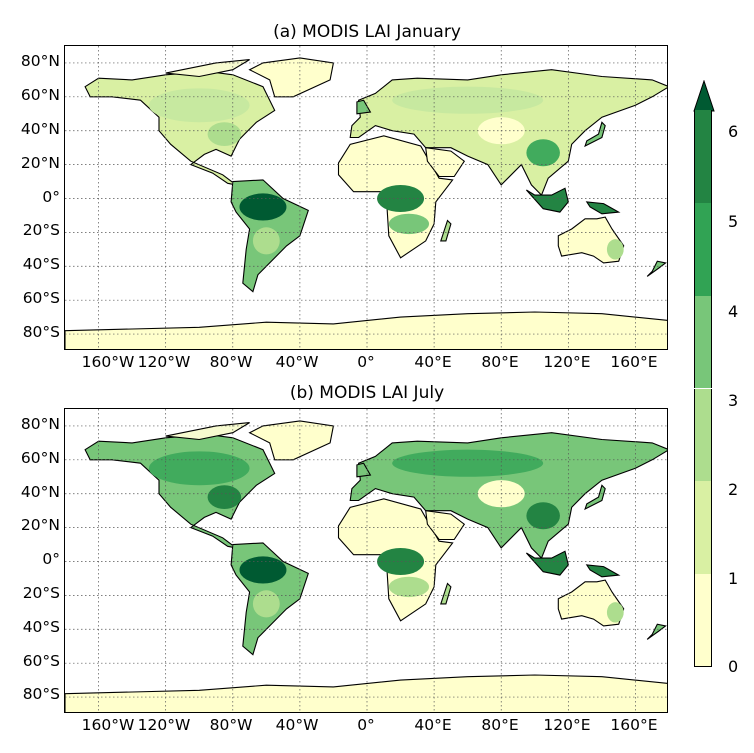 The width and height of the screenshot is (754, 753). What do you see at coordinates (733, 131) in the screenshot?
I see `colorbar-tick-label: 6` at bounding box center [733, 131].